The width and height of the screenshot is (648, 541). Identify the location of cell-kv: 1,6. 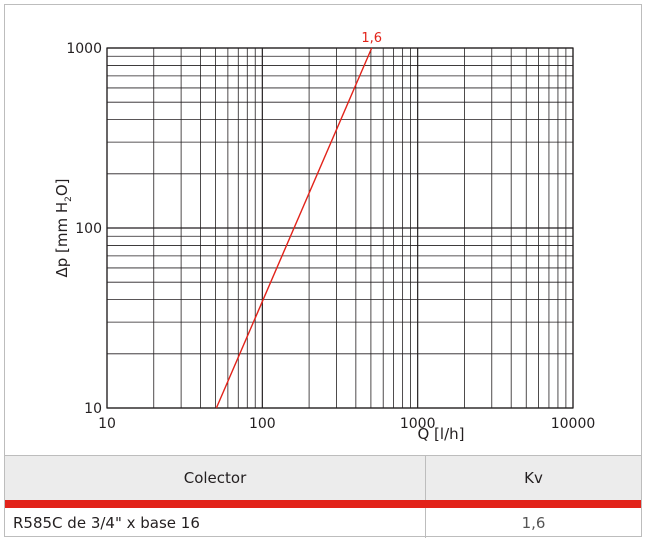
(533, 523).